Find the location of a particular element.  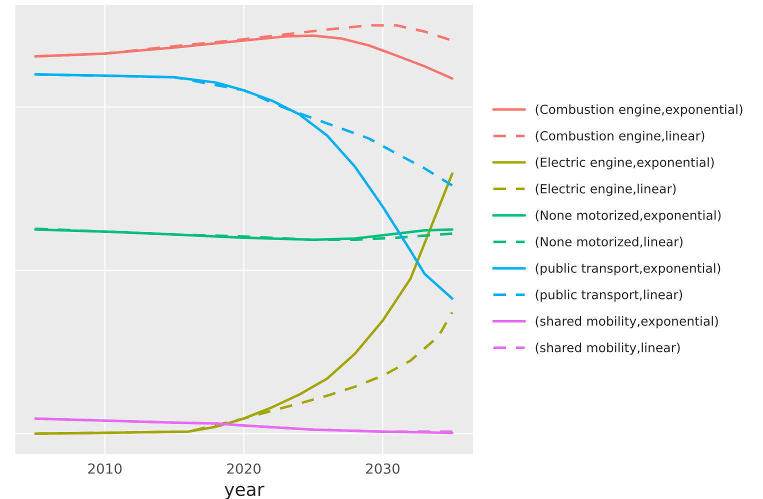

legend-label: (Electric engine,exponential) is located at coordinates (625, 163).